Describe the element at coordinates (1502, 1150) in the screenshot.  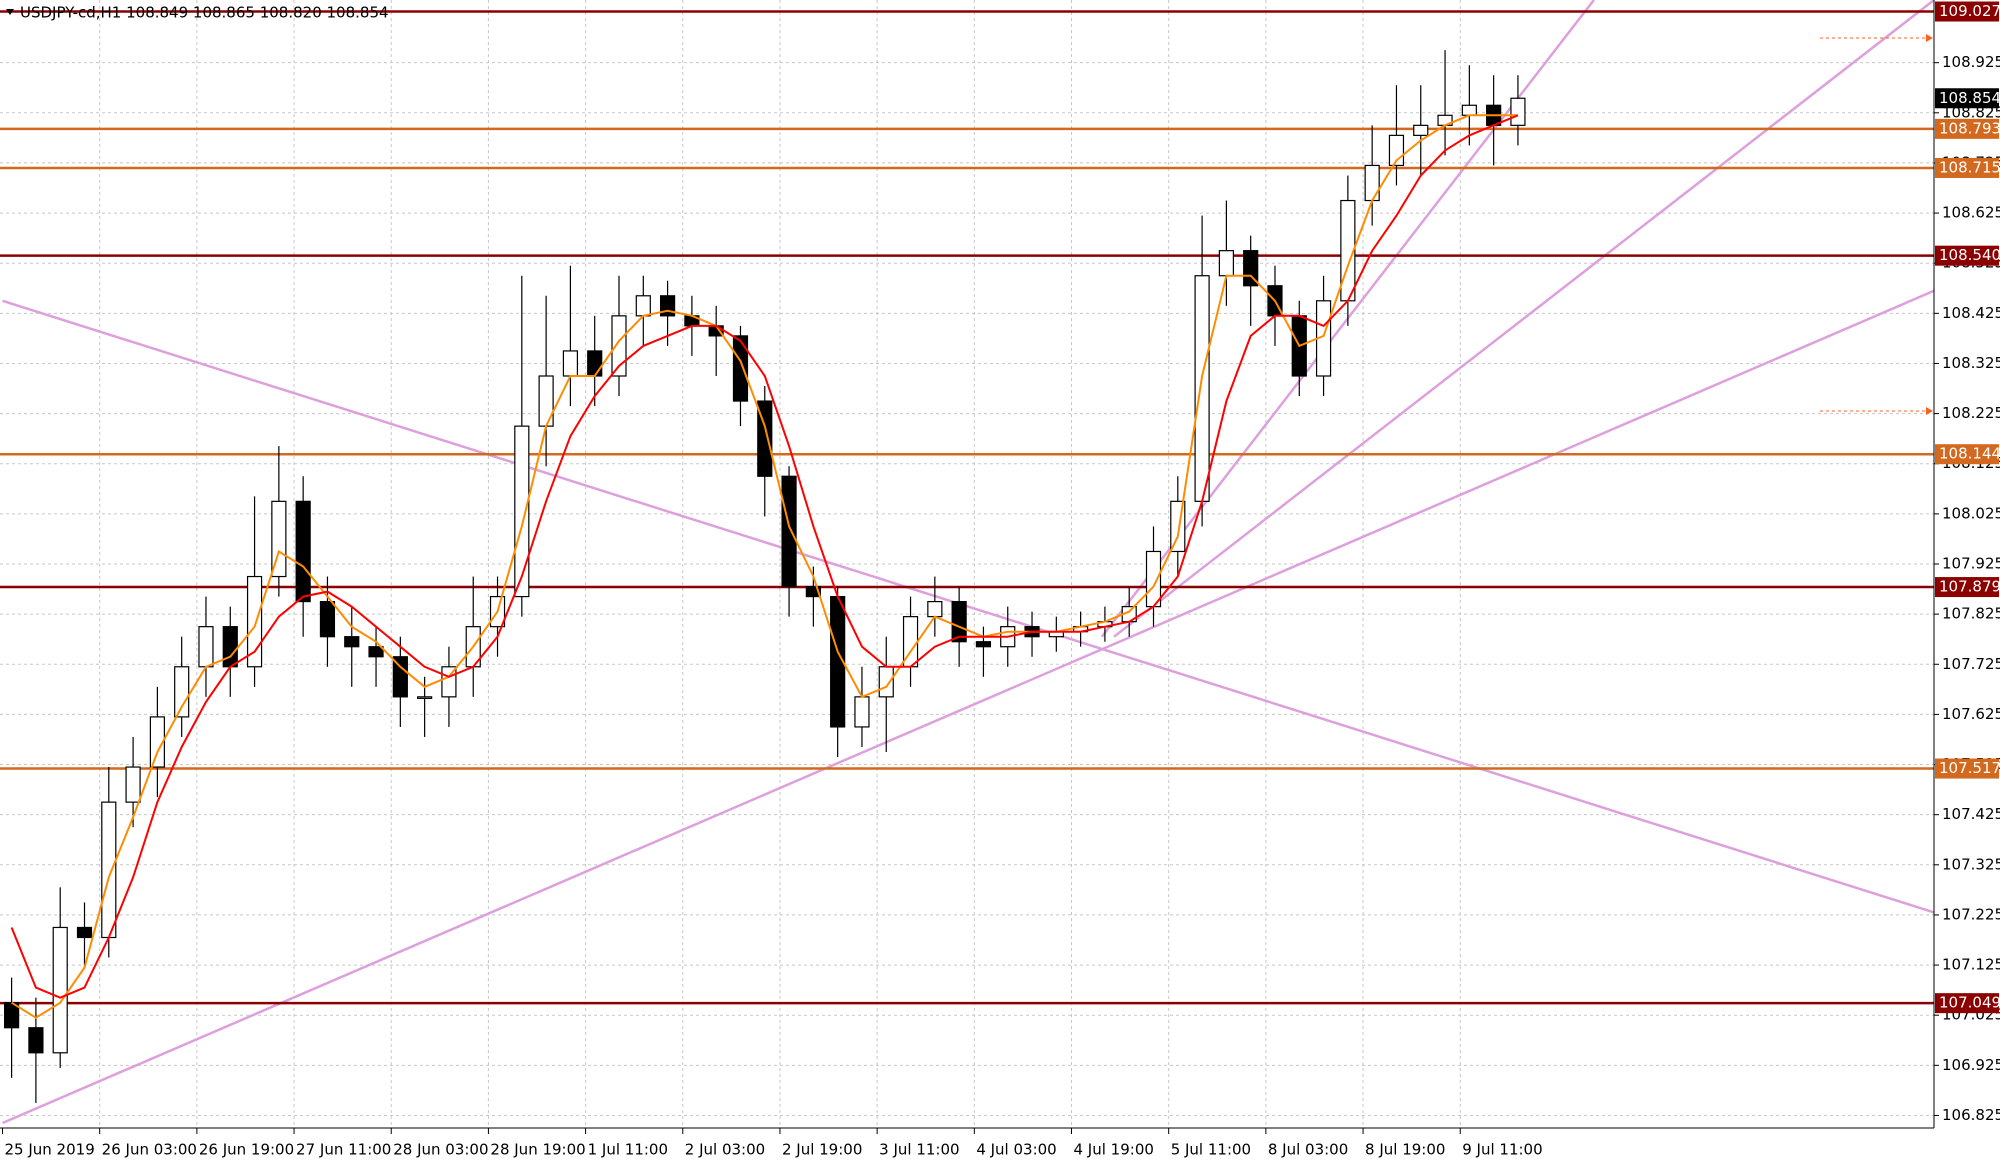
I see `x-tick-label: 9 Jul 11:00` at that location.